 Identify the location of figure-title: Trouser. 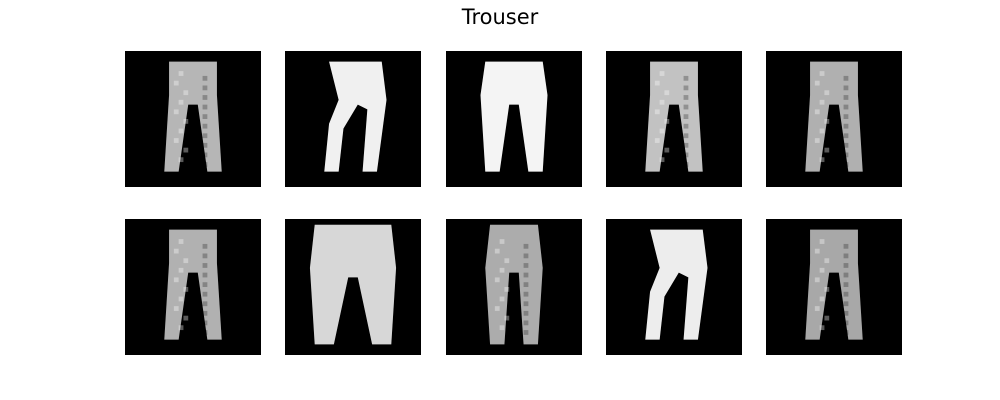
(500, 17).